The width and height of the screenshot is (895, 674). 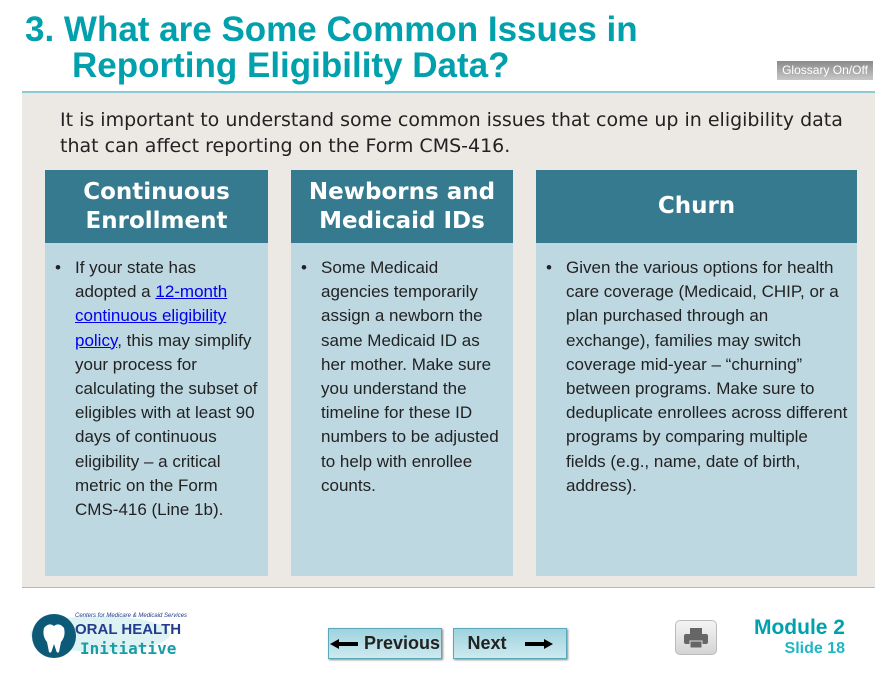 What do you see at coordinates (131, 616) in the screenshot?
I see `logo-cms-text: Centers for Medicare & Medicaid Services` at bounding box center [131, 616].